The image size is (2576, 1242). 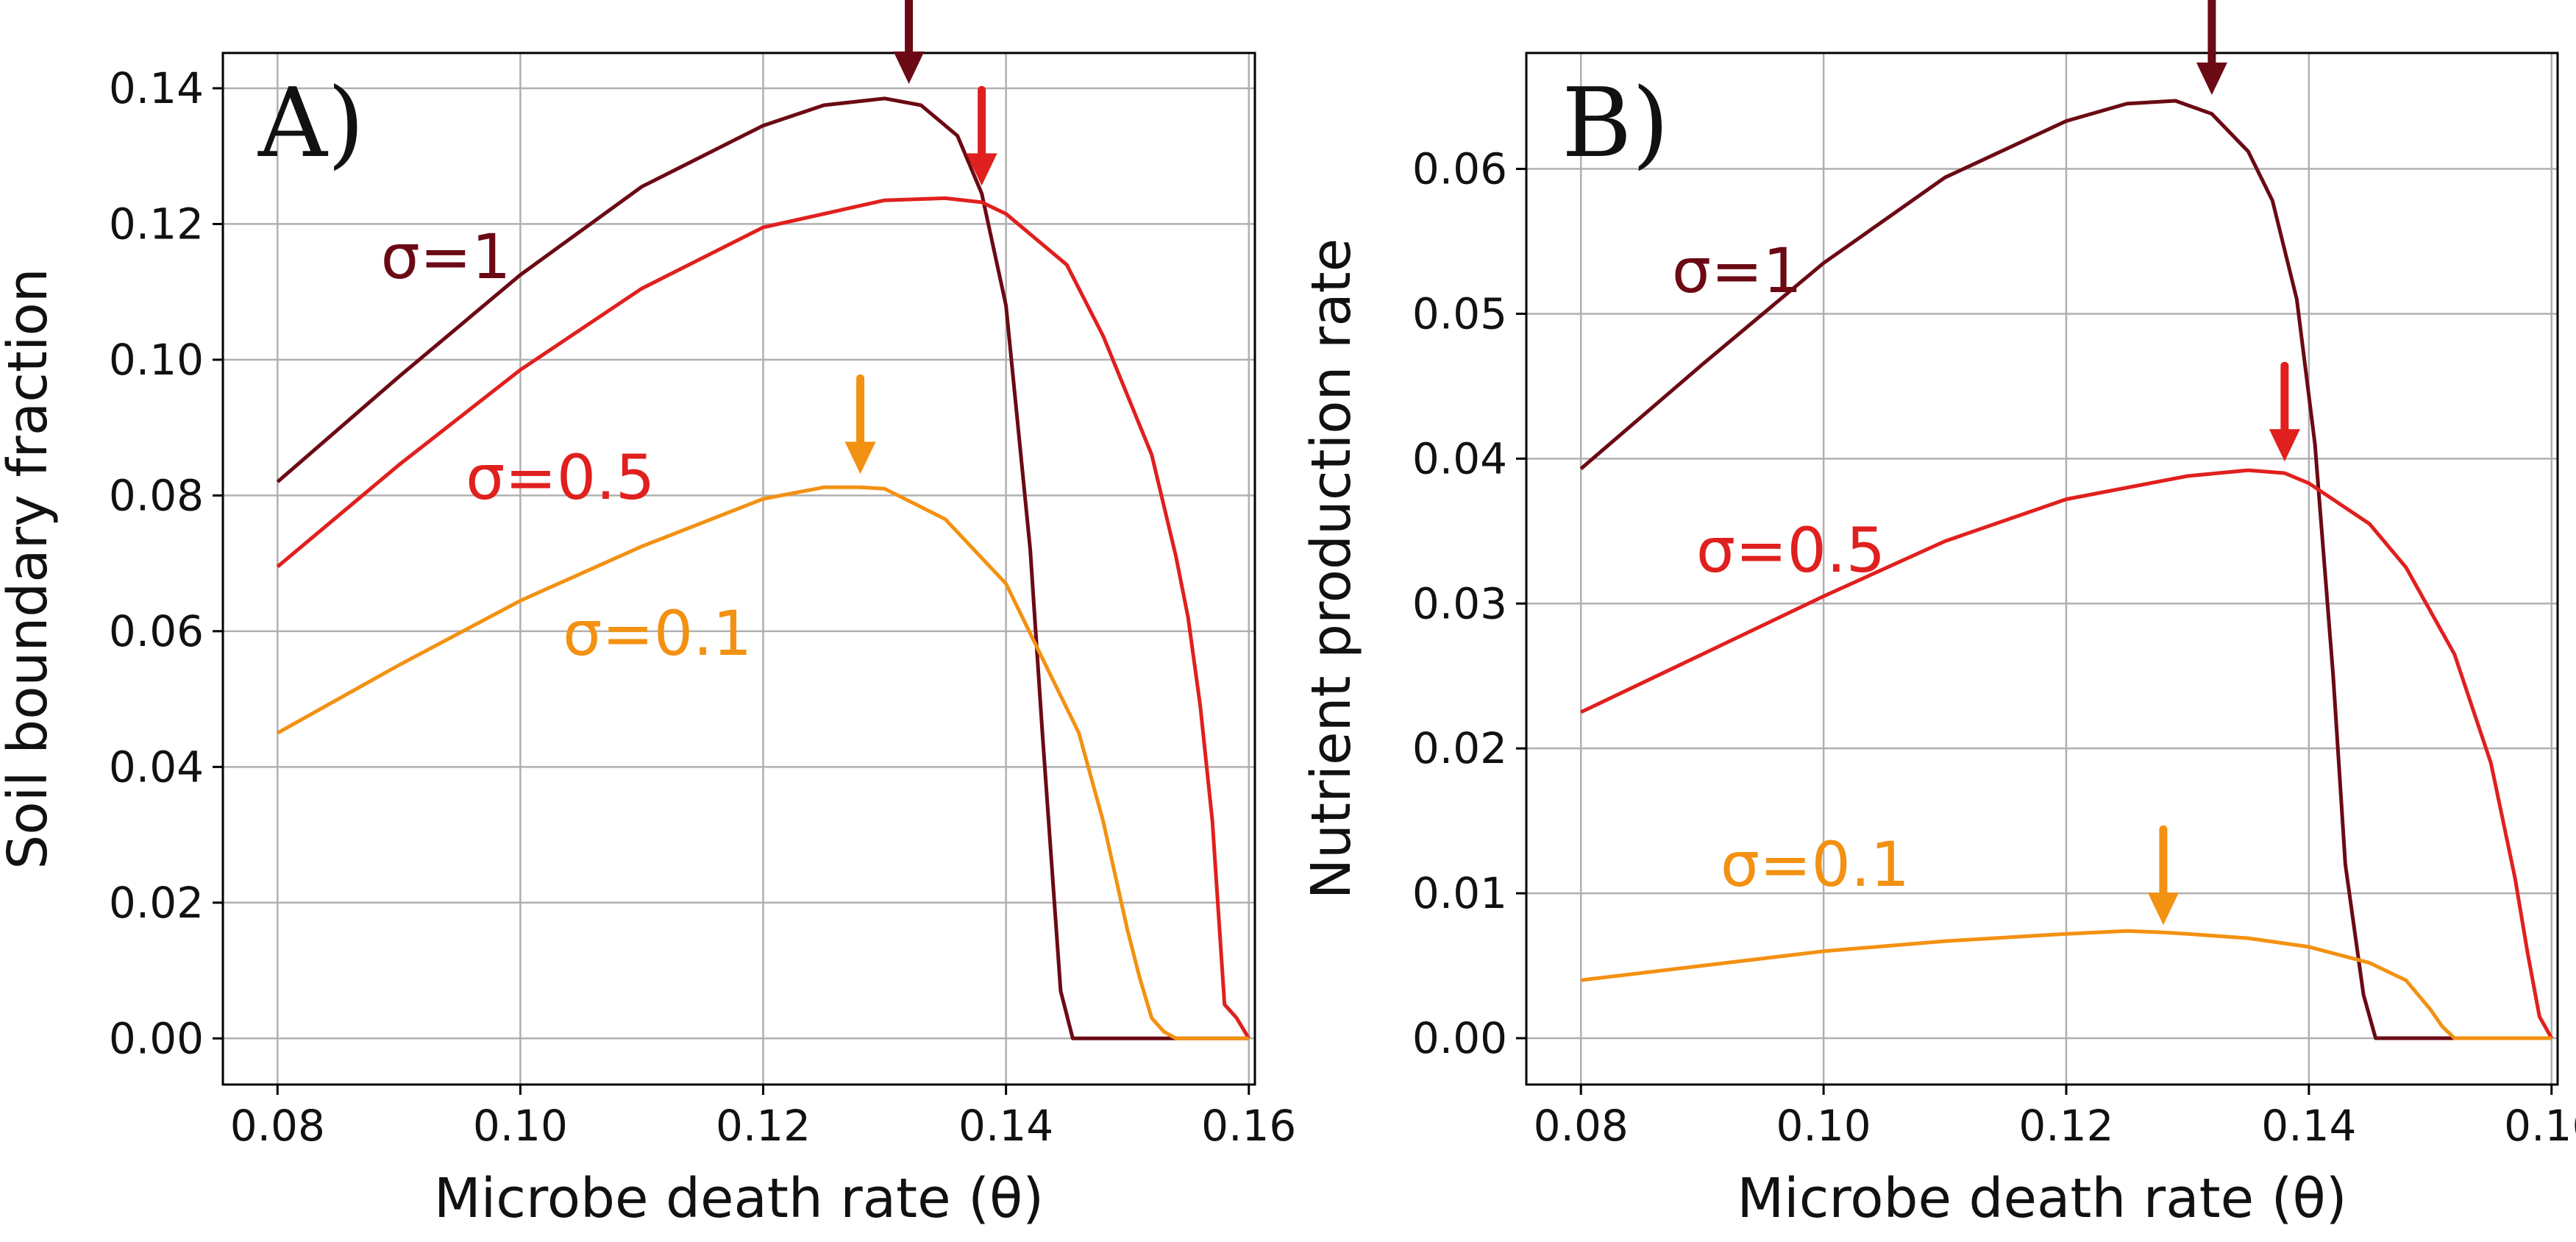 What do you see at coordinates (1459, 893) in the screenshot?
I see `y-tick-label: 0.01` at bounding box center [1459, 893].